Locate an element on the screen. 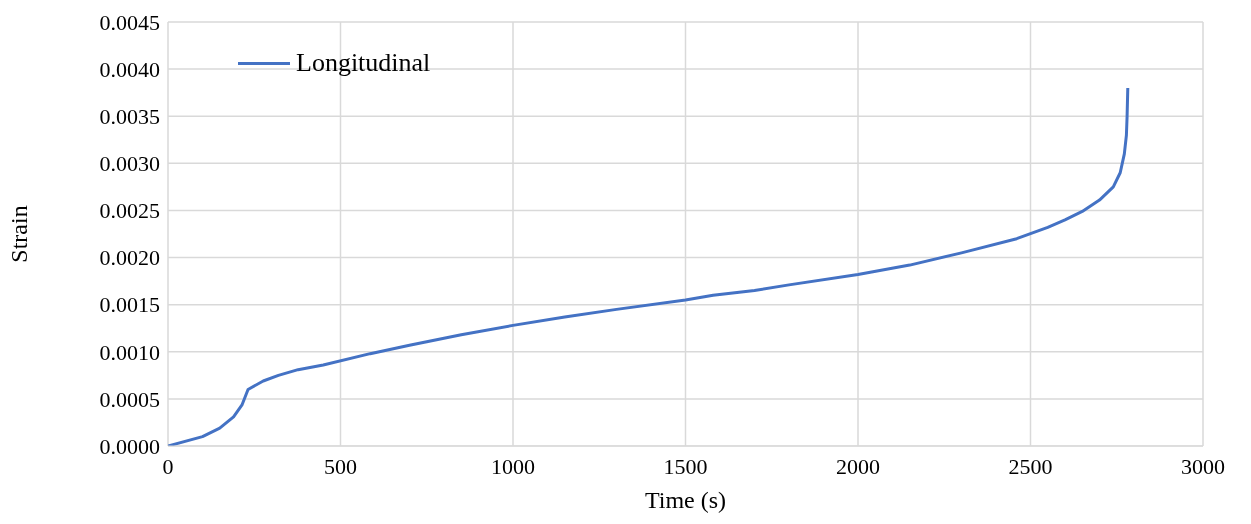  y-tick-label: 0.0045 is located at coordinates (129, 22).